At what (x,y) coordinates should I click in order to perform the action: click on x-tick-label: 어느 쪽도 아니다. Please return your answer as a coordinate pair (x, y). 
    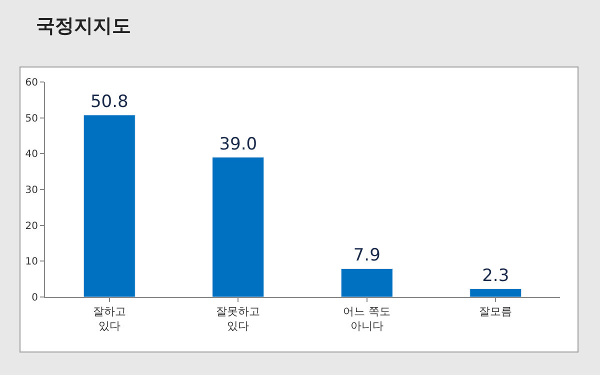
    Looking at the image, I should click on (367, 318).